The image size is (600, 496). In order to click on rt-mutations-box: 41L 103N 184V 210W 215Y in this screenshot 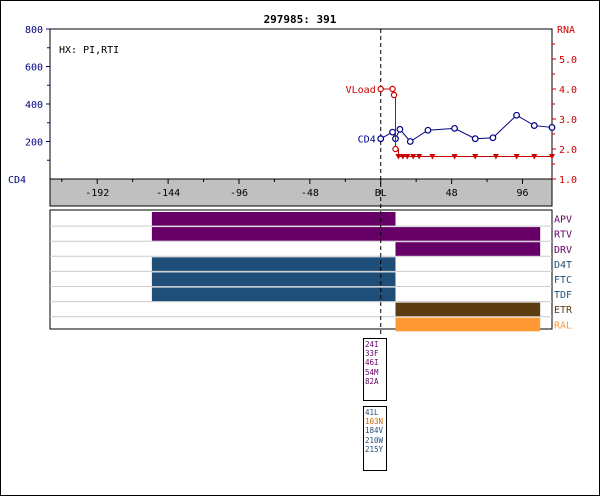, I will do `click(375, 438)`.